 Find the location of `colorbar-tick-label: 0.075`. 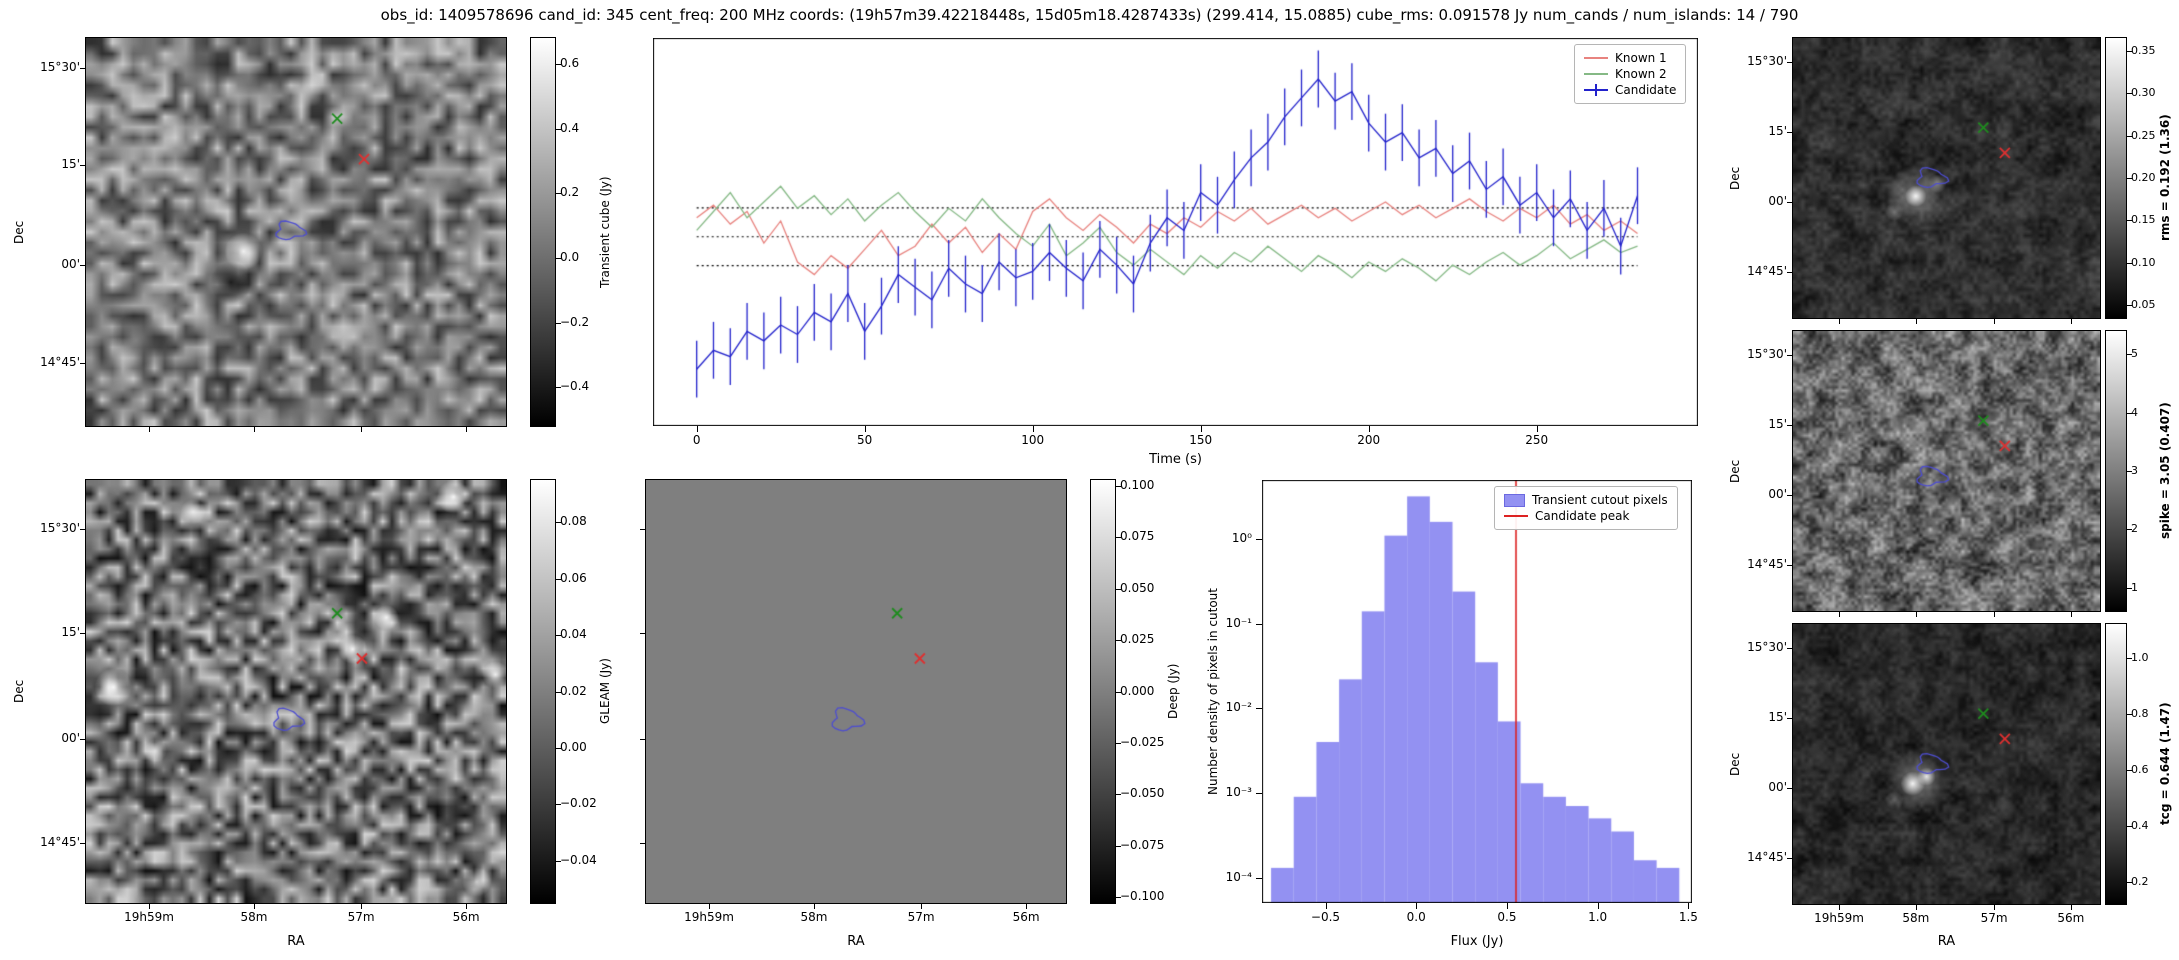

colorbar-tick-label: 0.075 is located at coordinates (1137, 536).